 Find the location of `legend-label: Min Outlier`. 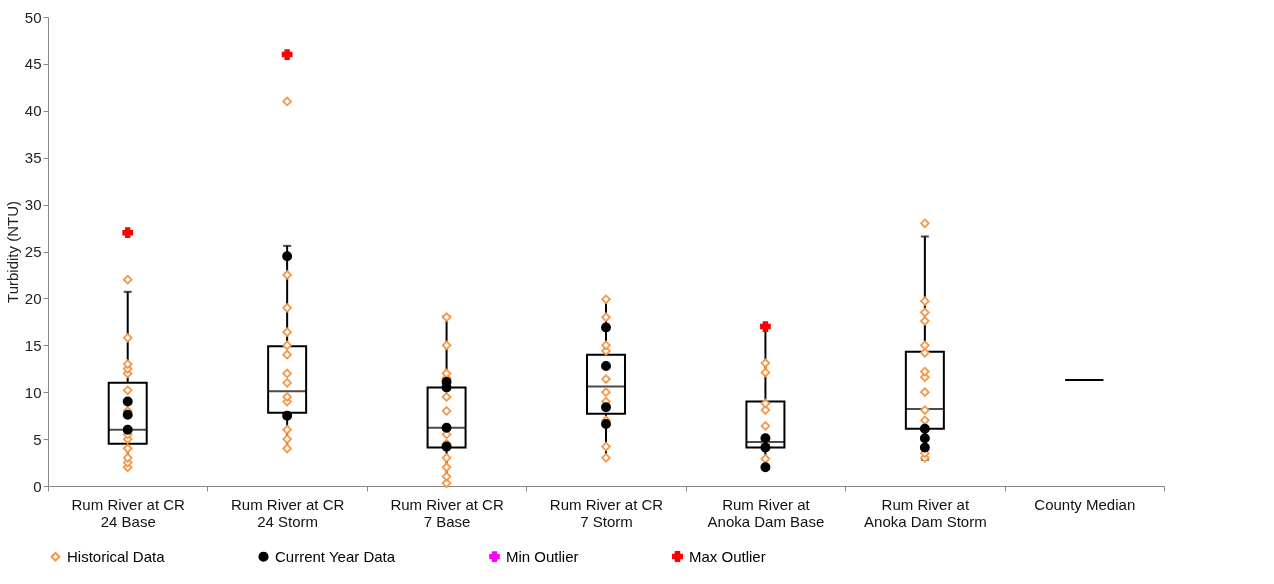

legend-label: Min Outlier is located at coordinates (542, 556).